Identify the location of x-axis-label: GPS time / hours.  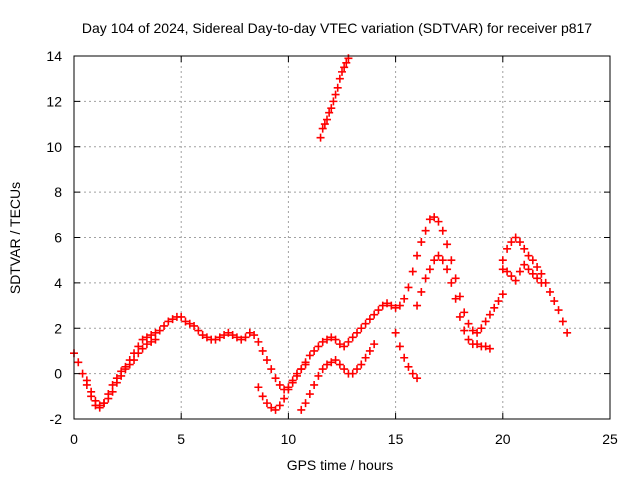
(340, 465).